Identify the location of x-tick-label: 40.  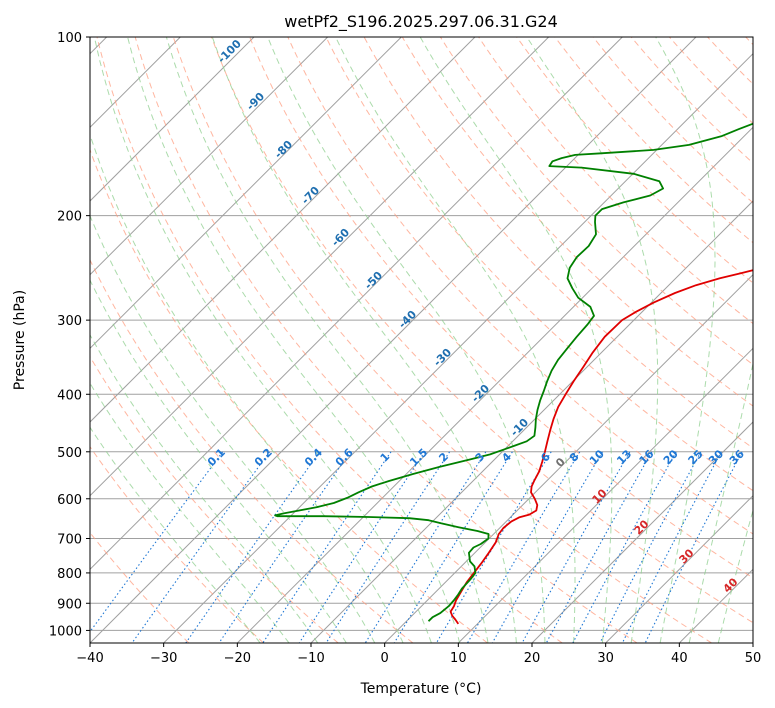
(679, 658).